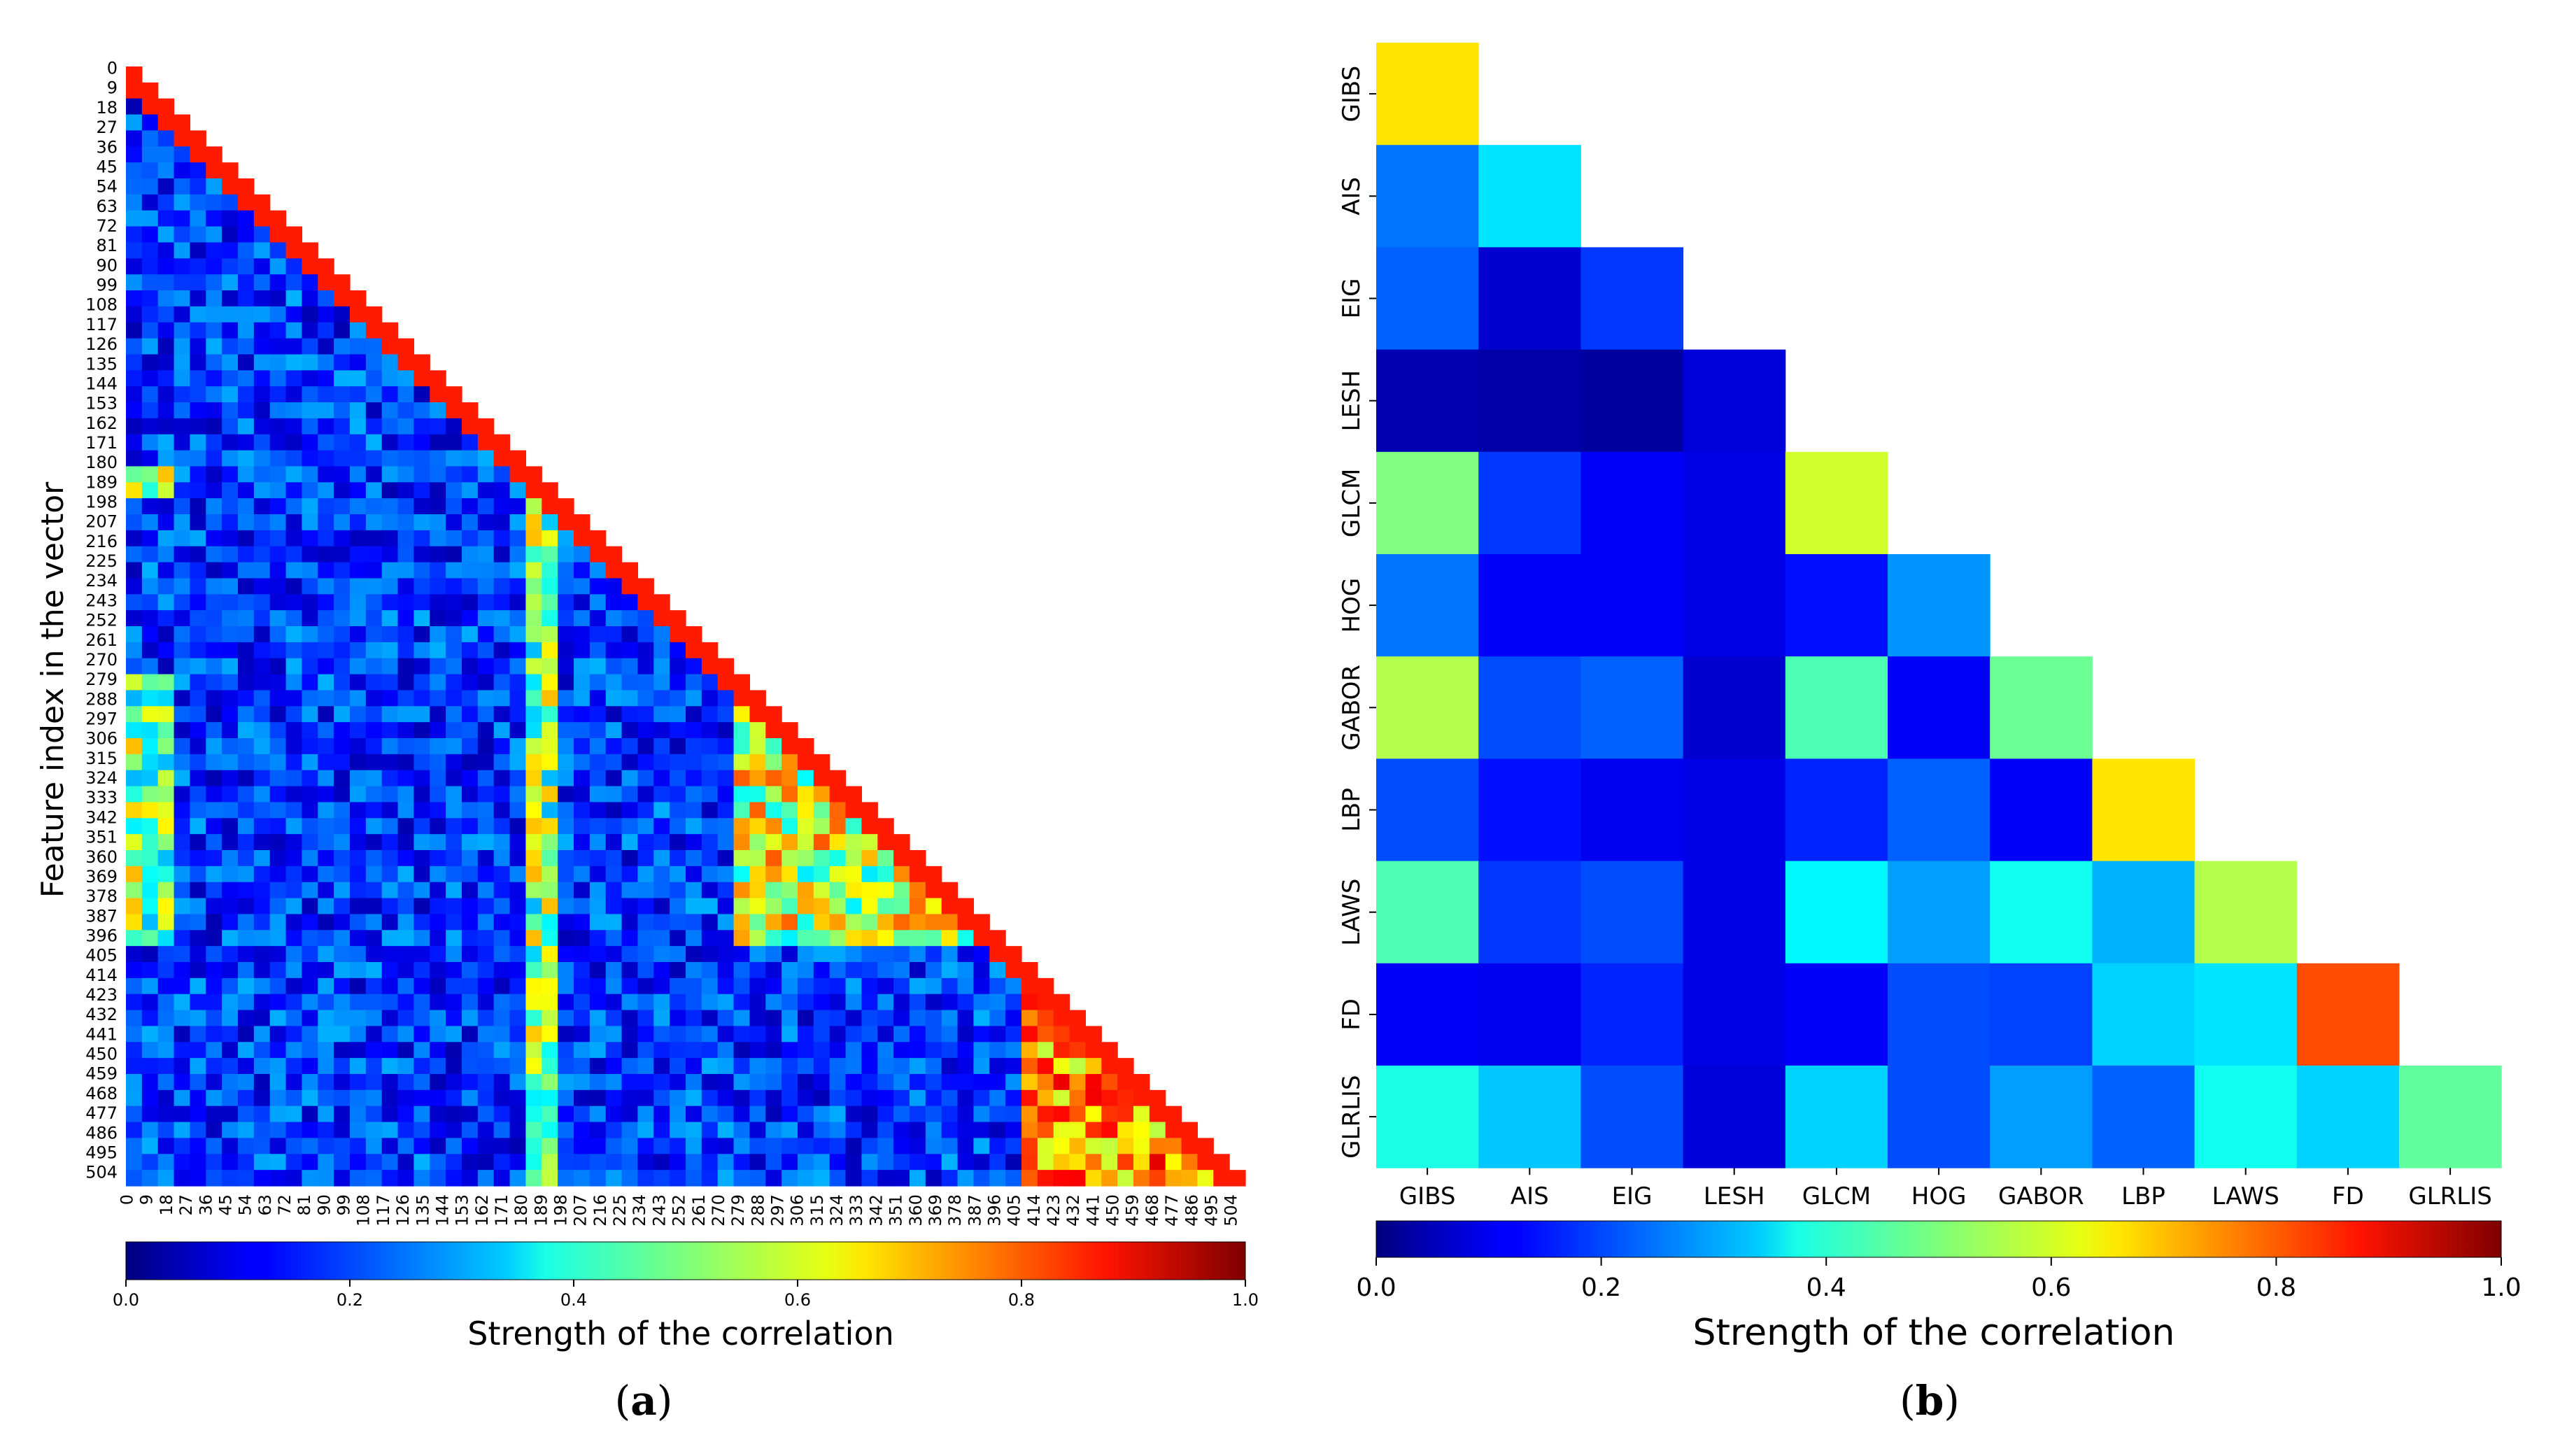  Describe the element at coordinates (166, 1205) in the screenshot. I see `x-tick-label-a: 18` at that location.